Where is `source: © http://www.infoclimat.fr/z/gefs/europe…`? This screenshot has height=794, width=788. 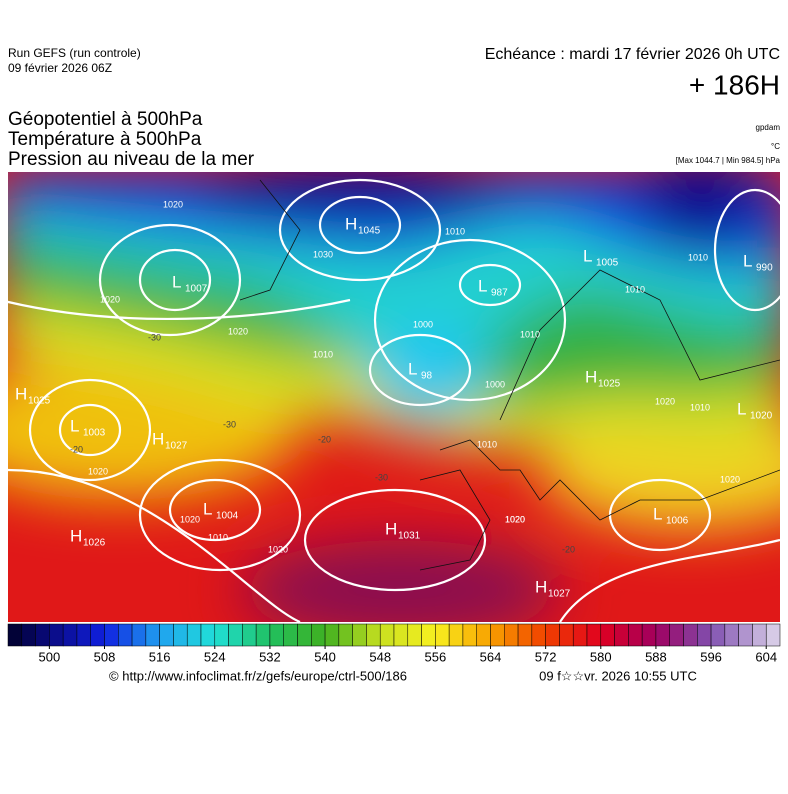 source: © http://www.infoclimat.fr/z/gefs/europe… is located at coordinates (258, 675).